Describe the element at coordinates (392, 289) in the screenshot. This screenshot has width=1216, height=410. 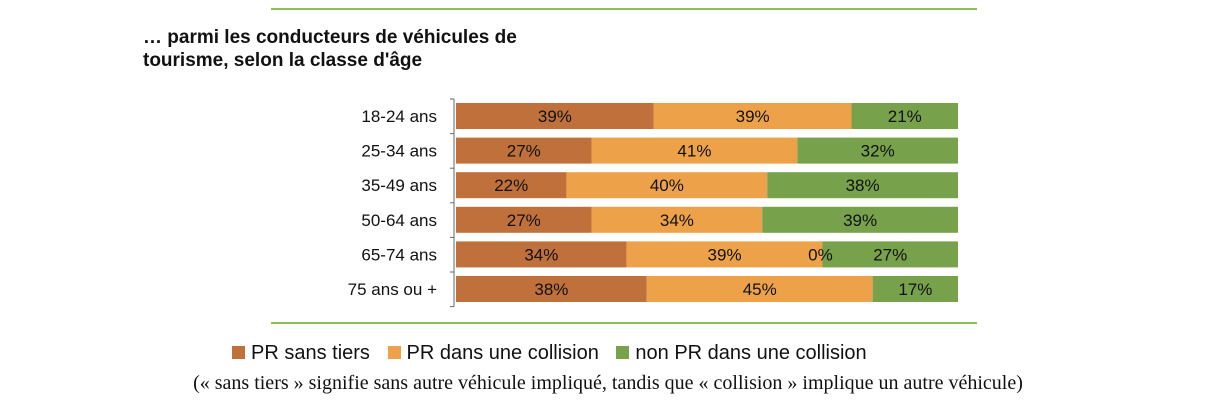
I see `category-tick-label: 75 ans ou +` at that location.